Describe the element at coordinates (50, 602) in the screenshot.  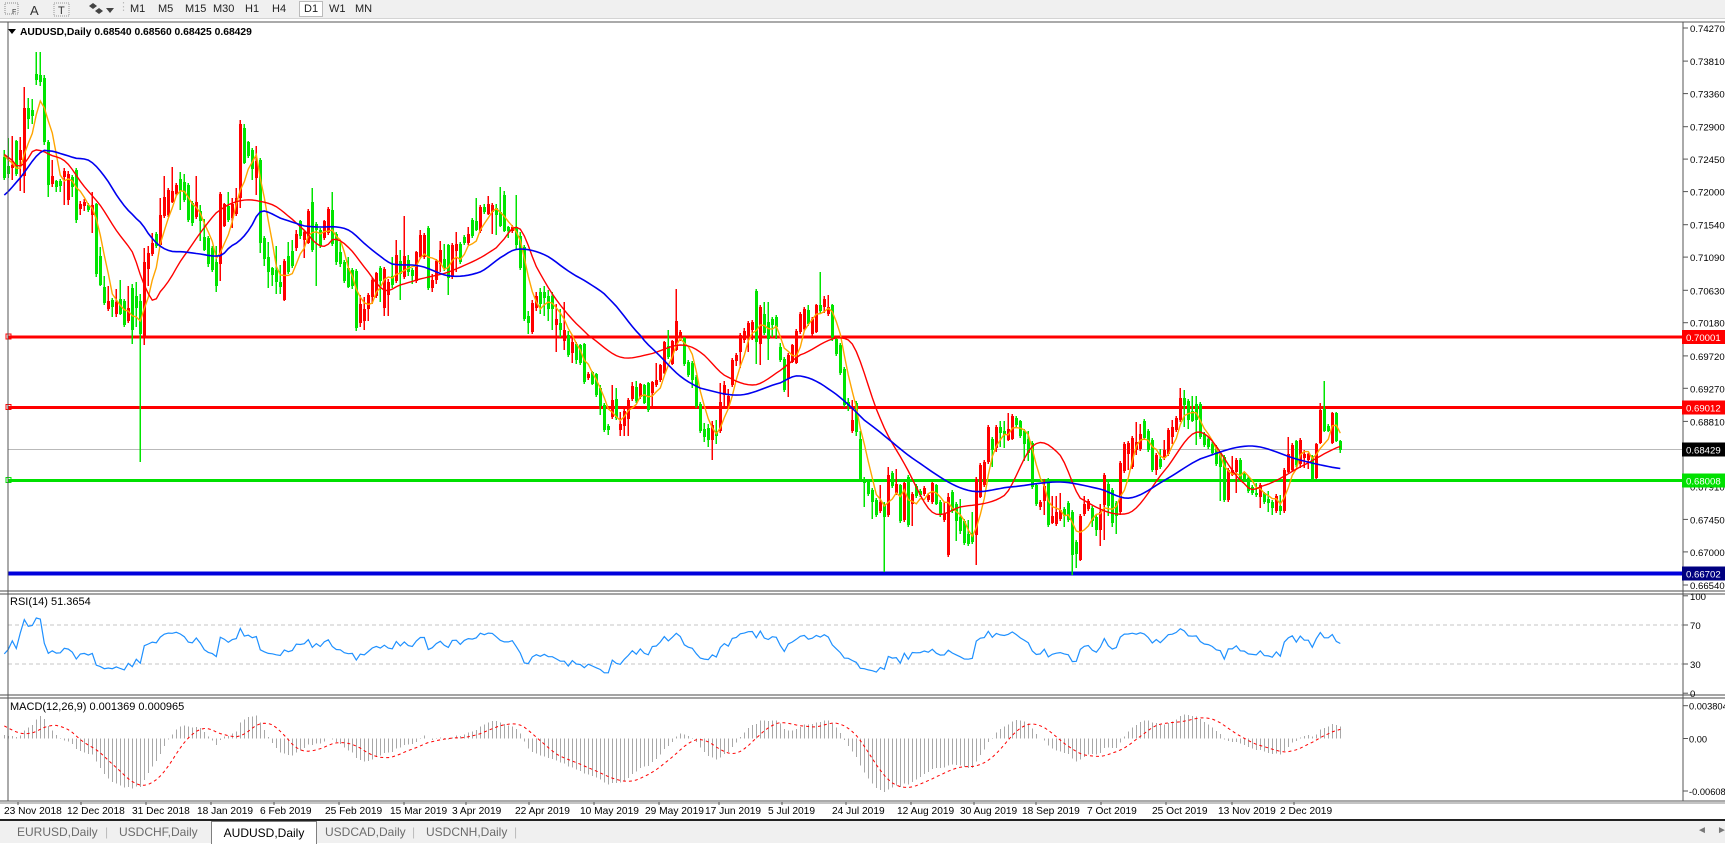
I see `svg-text: RSI(14) 51.3654` at that location.